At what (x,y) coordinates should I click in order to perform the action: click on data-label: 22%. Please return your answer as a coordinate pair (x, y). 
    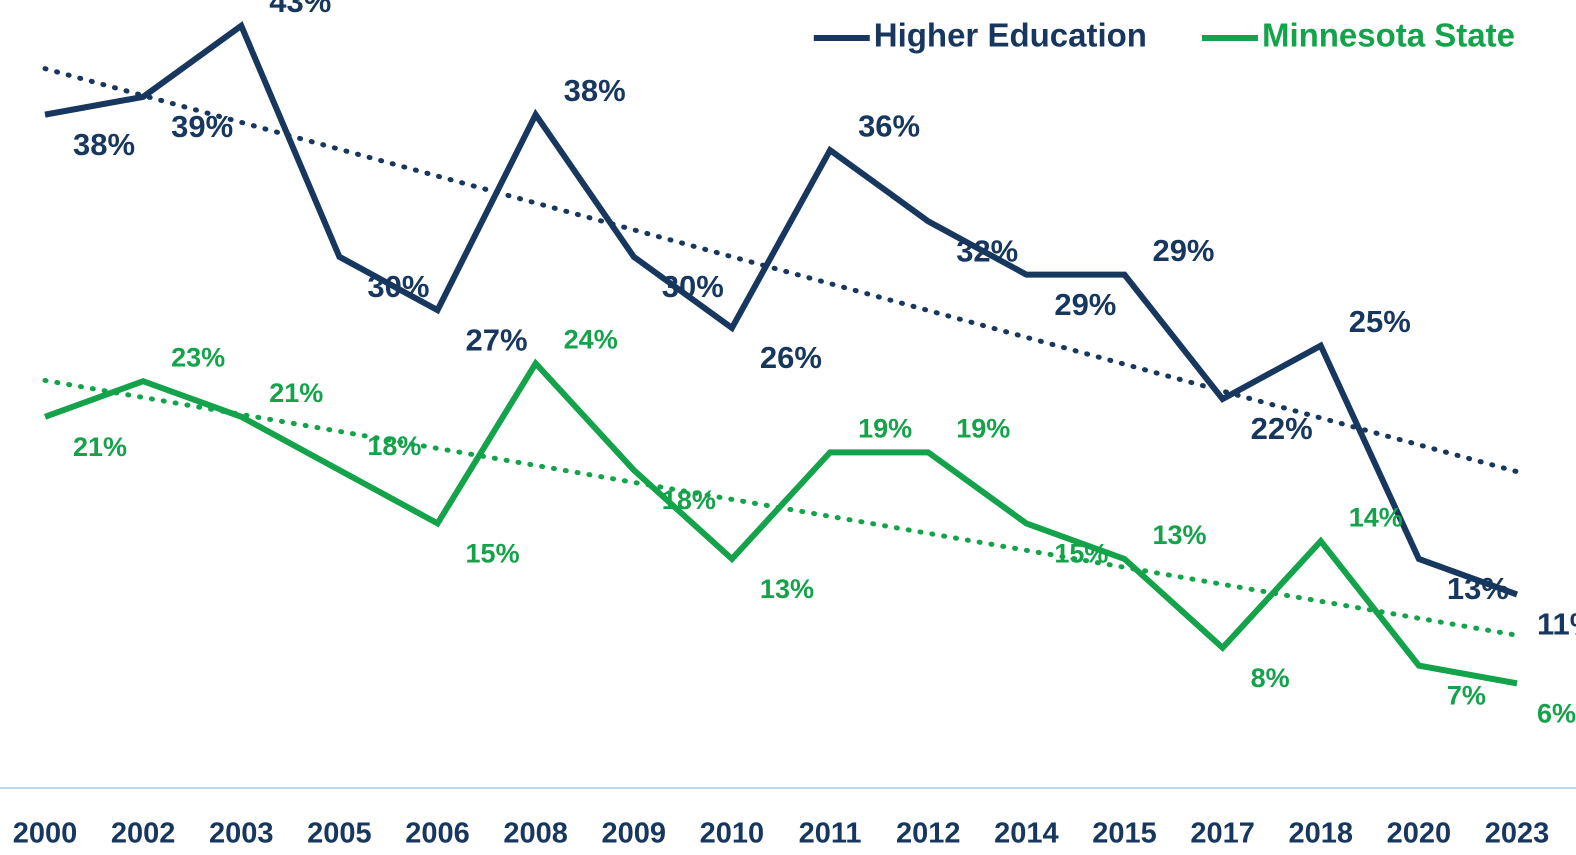
    Looking at the image, I should click on (1282, 428).